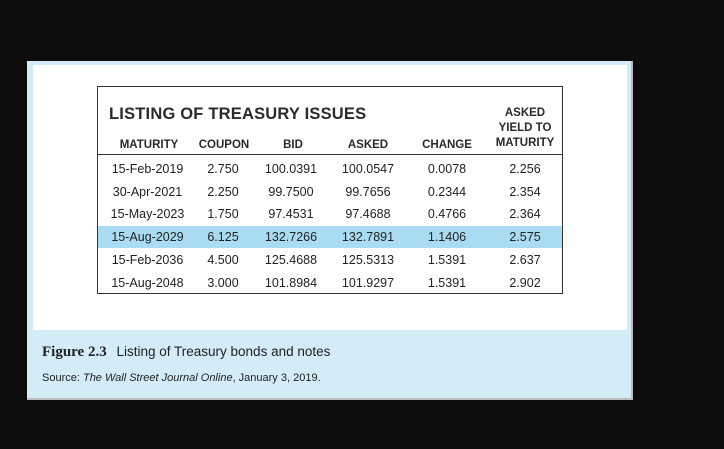 The width and height of the screenshot is (724, 449). Describe the element at coordinates (147, 191) in the screenshot. I see `cell-maturity: 30-Apr-2021` at that location.